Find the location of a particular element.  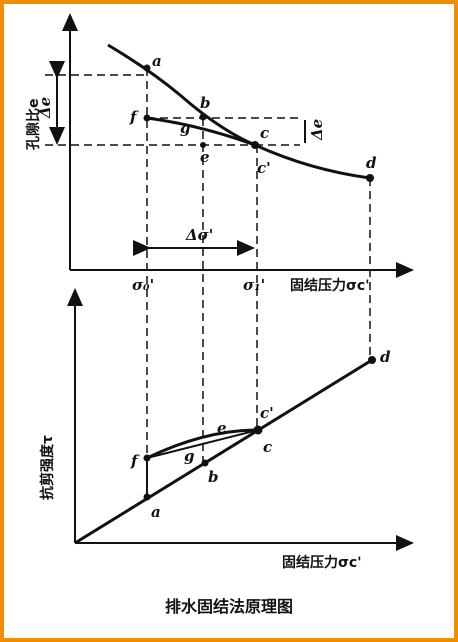

delta-label: Δσ' is located at coordinates (199, 235).